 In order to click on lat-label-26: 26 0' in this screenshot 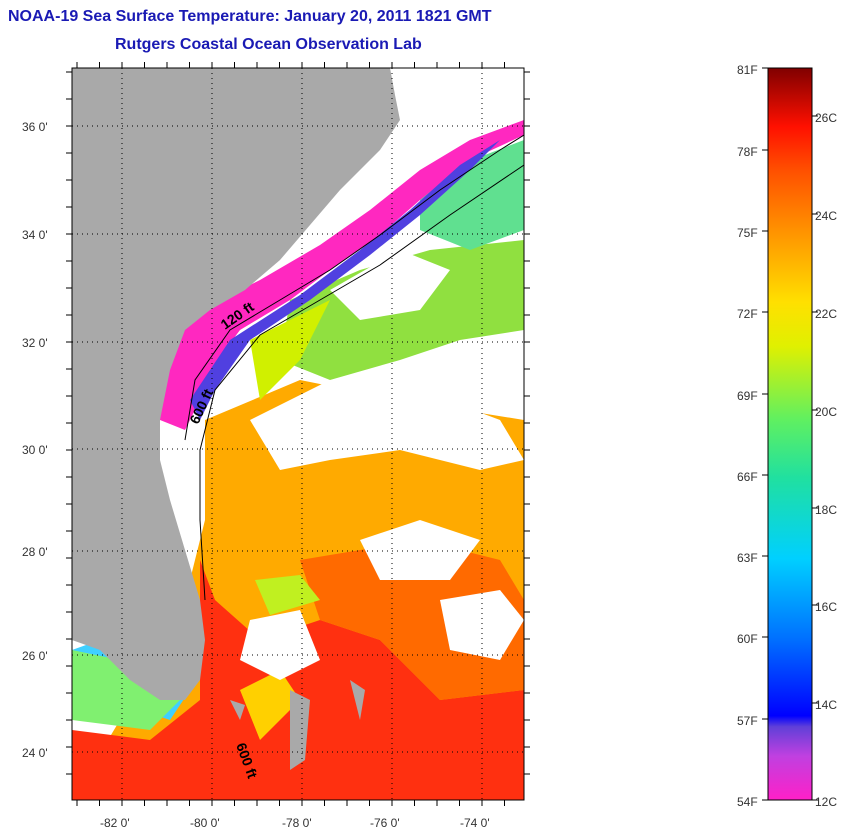, I will do `click(35, 656)`.